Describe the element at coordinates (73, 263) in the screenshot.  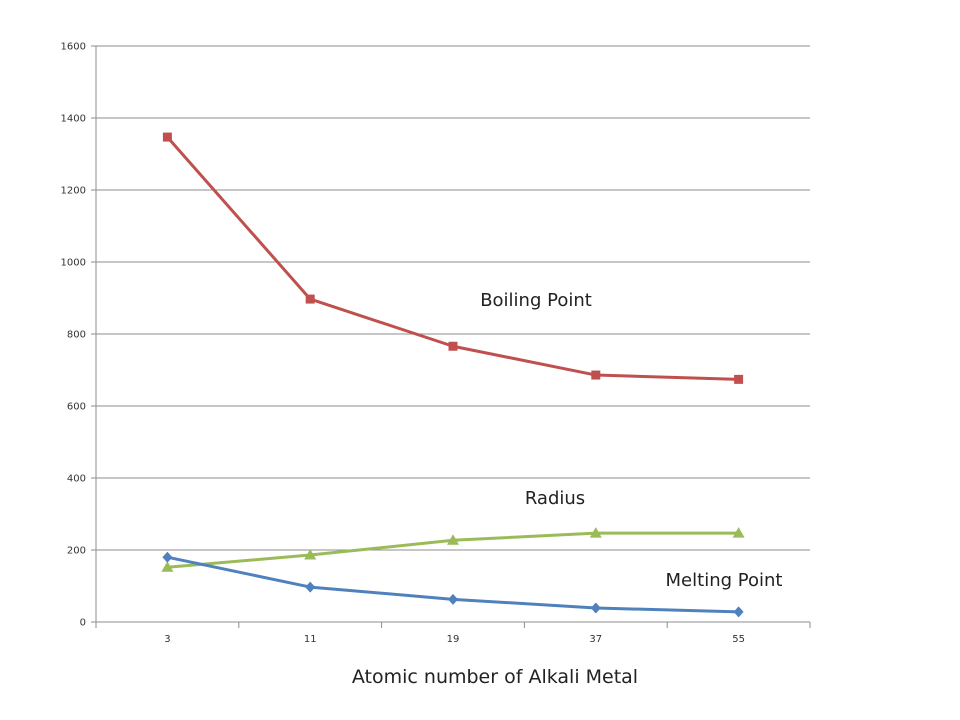
I see `y-tick-label: 1000` at that location.